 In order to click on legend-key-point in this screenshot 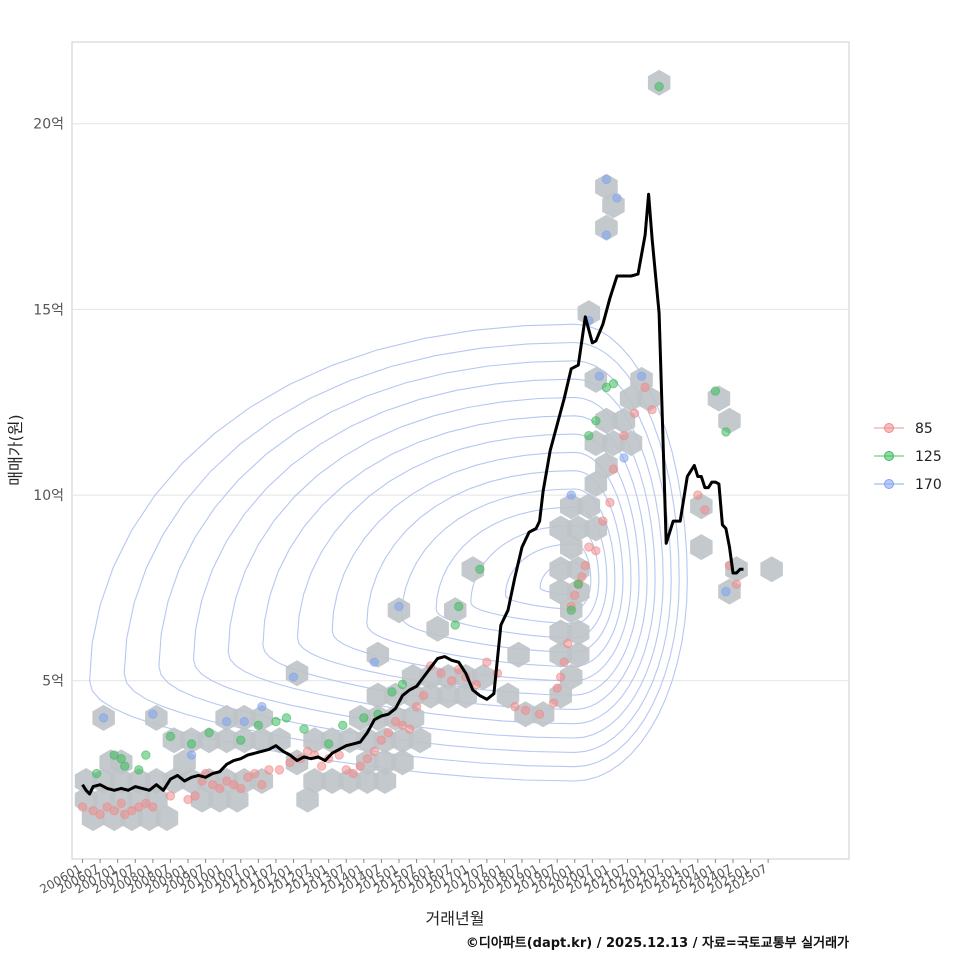, I will do `click(889, 428)`.